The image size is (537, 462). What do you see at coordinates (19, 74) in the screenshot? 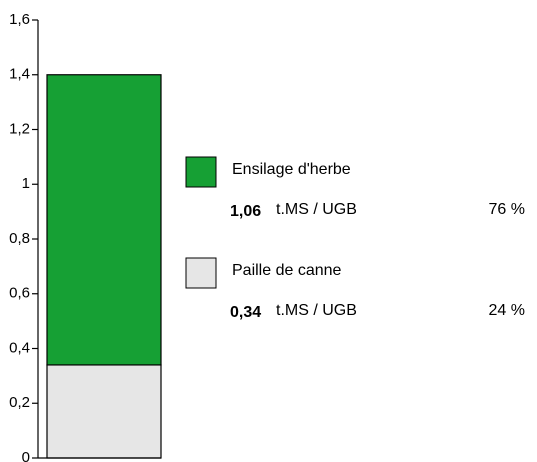
I see `y-tick-label: 1,4` at bounding box center [19, 74].